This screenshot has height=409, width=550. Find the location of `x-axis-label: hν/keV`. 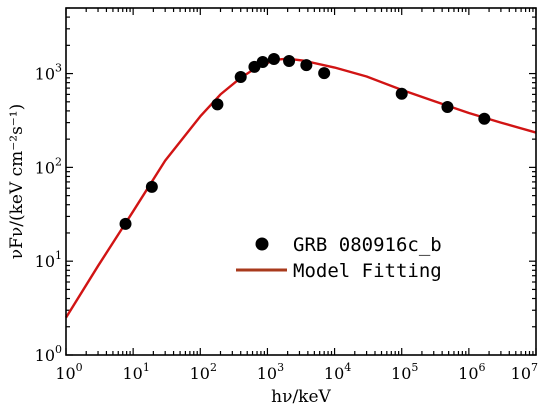

x-axis-label: hν/keV is located at coordinates (301, 397).